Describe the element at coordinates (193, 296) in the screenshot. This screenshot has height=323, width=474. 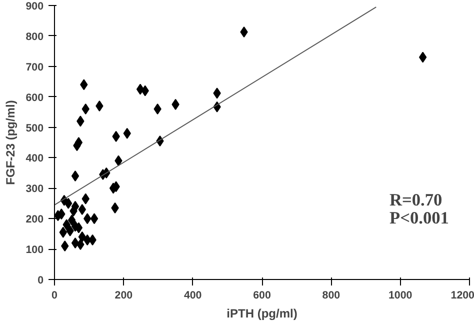
I see `x-tick-label: 400` at that location.